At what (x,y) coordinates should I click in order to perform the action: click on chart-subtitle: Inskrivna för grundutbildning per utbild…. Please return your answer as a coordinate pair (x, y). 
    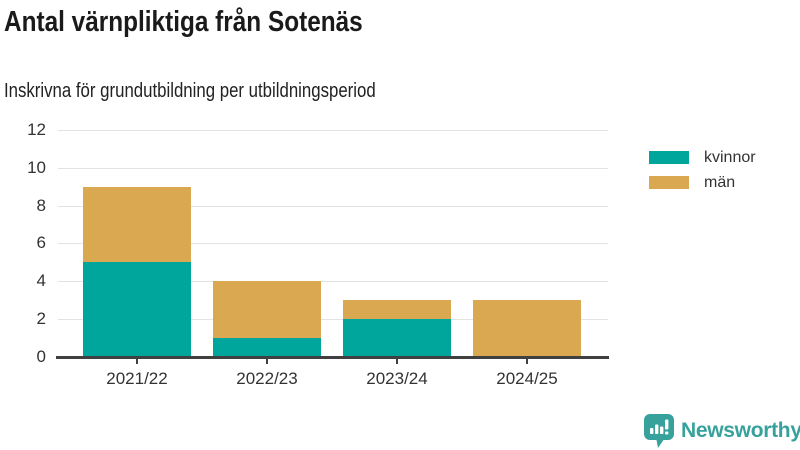
    Looking at the image, I should click on (190, 91).